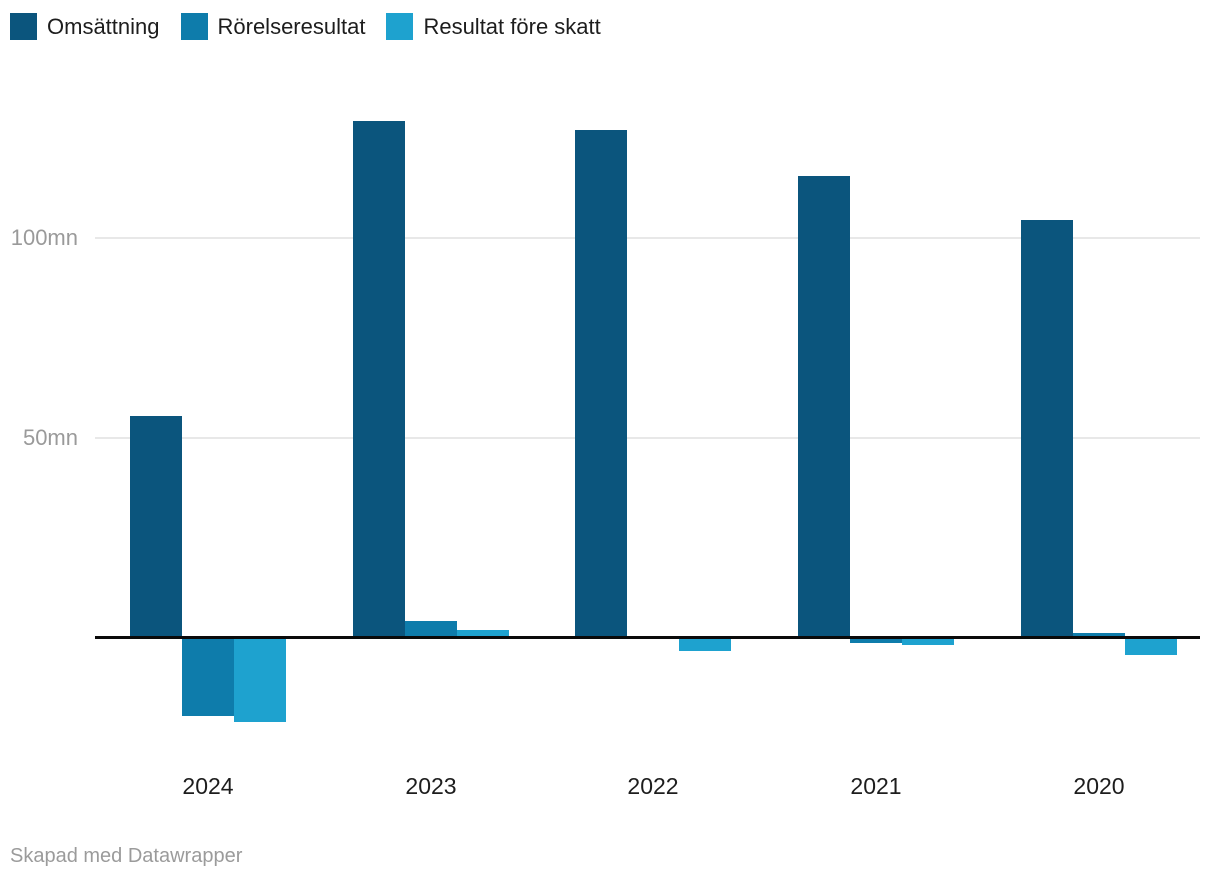  What do you see at coordinates (208, 786) in the screenshot?
I see `x-axis-tick-label: 2024` at bounding box center [208, 786].